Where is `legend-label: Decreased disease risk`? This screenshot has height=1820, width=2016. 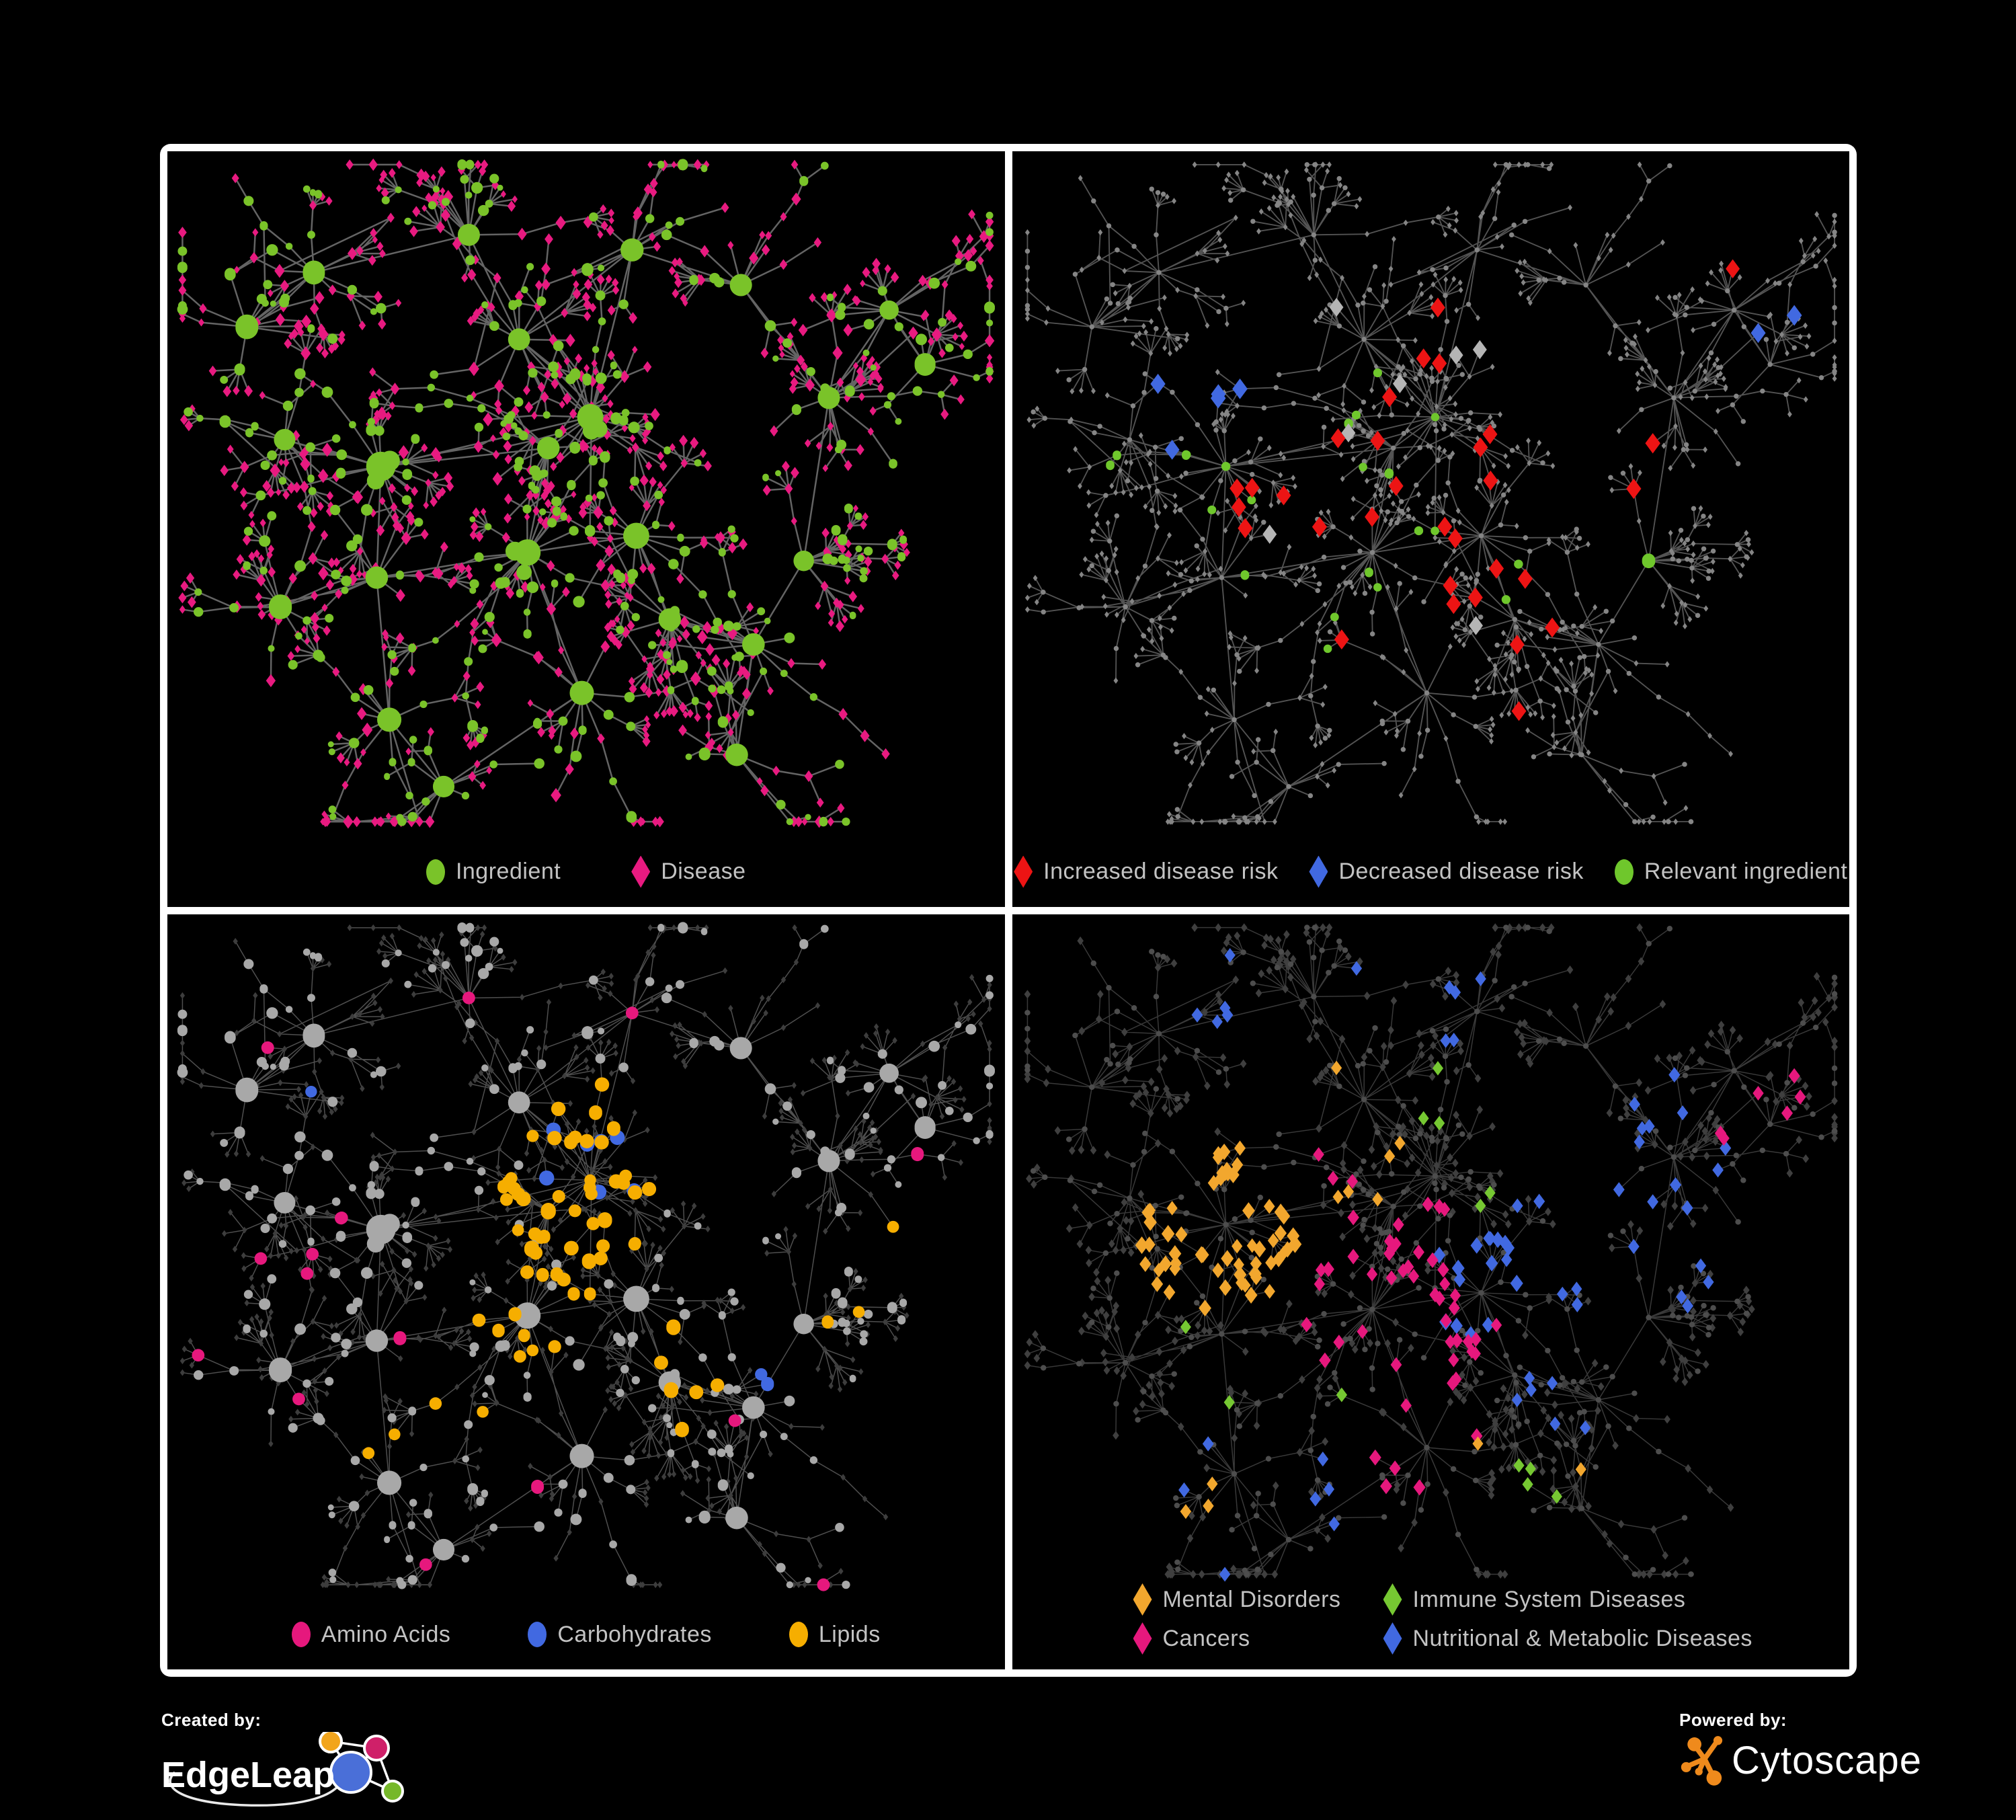
legend-label: Decreased disease risk is located at coordinates (1461, 871).